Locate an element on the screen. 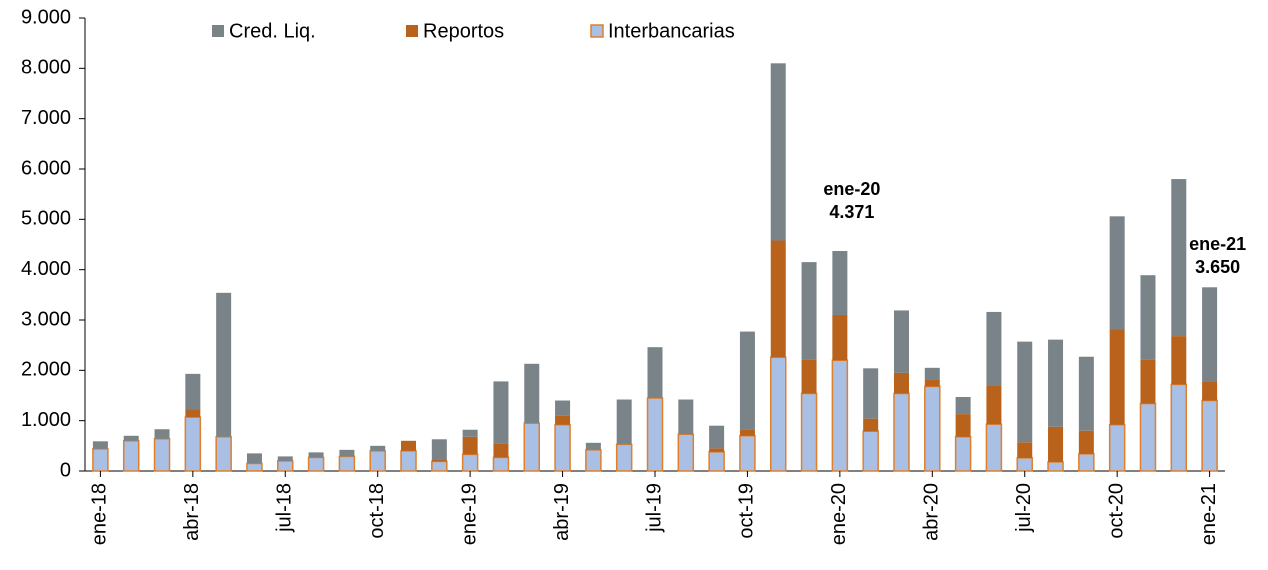 The image size is (1268, 570). x-tick-label: jul-19 is located at coordinates (654, 508).